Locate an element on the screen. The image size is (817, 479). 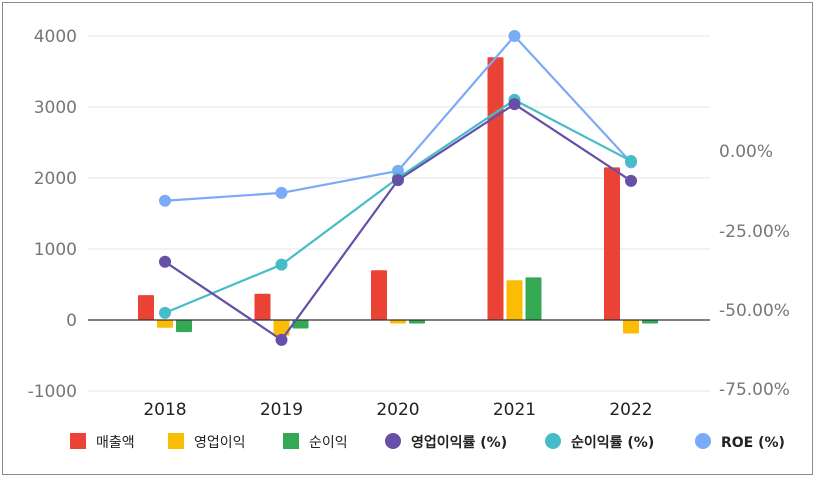
right-axis-ticks: 0.00% -25.00% -50.00% -75.00% is located at coordinates (754, 271).